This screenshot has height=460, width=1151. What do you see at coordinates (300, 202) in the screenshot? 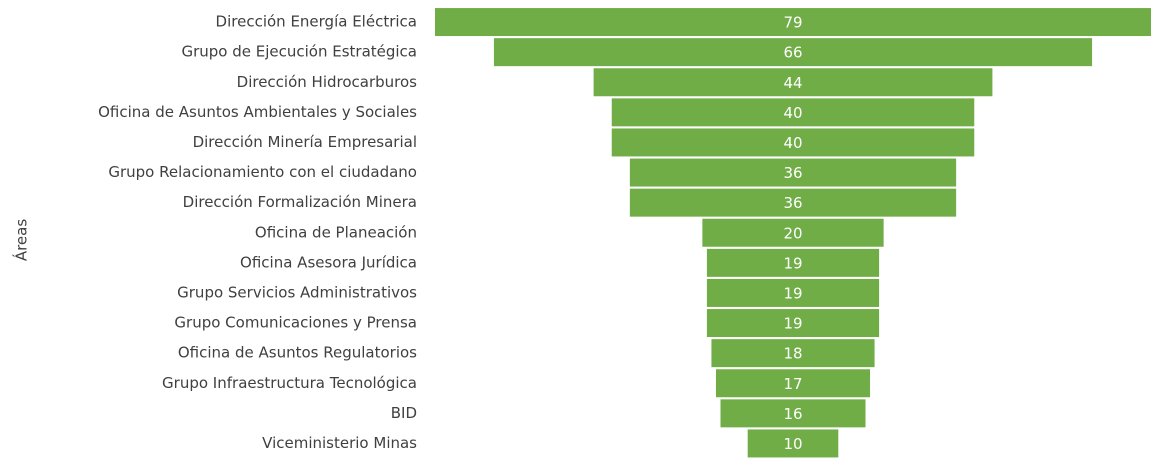
I see `category-label: Dirección Formalización Minera` at bounding box center [300, 202].